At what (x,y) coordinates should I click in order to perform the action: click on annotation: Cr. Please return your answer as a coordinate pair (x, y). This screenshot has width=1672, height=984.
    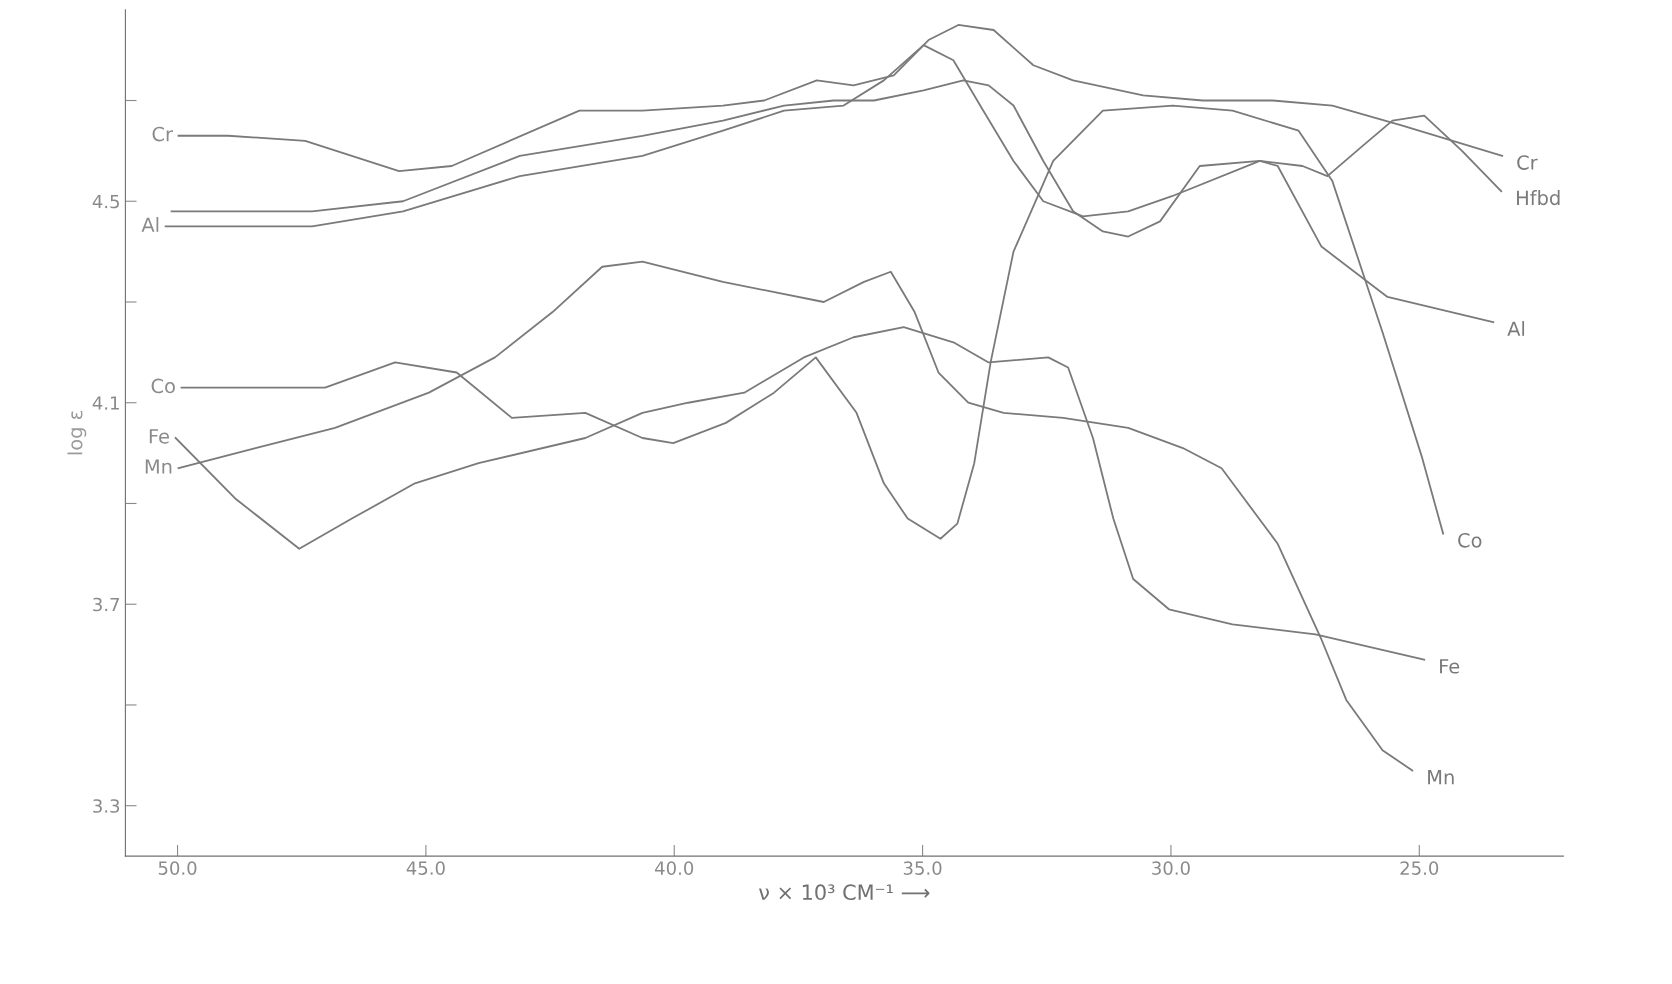
    Looking at the image, I should click on (162, 134).